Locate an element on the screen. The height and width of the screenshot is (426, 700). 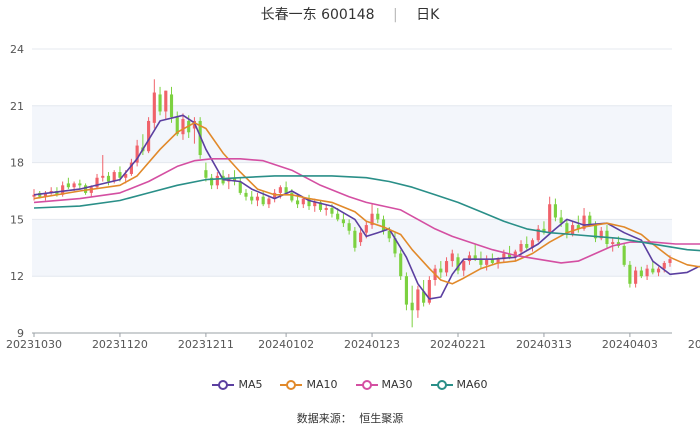
legend-item-ma30: MA30 is located at coordinates (384, 384).